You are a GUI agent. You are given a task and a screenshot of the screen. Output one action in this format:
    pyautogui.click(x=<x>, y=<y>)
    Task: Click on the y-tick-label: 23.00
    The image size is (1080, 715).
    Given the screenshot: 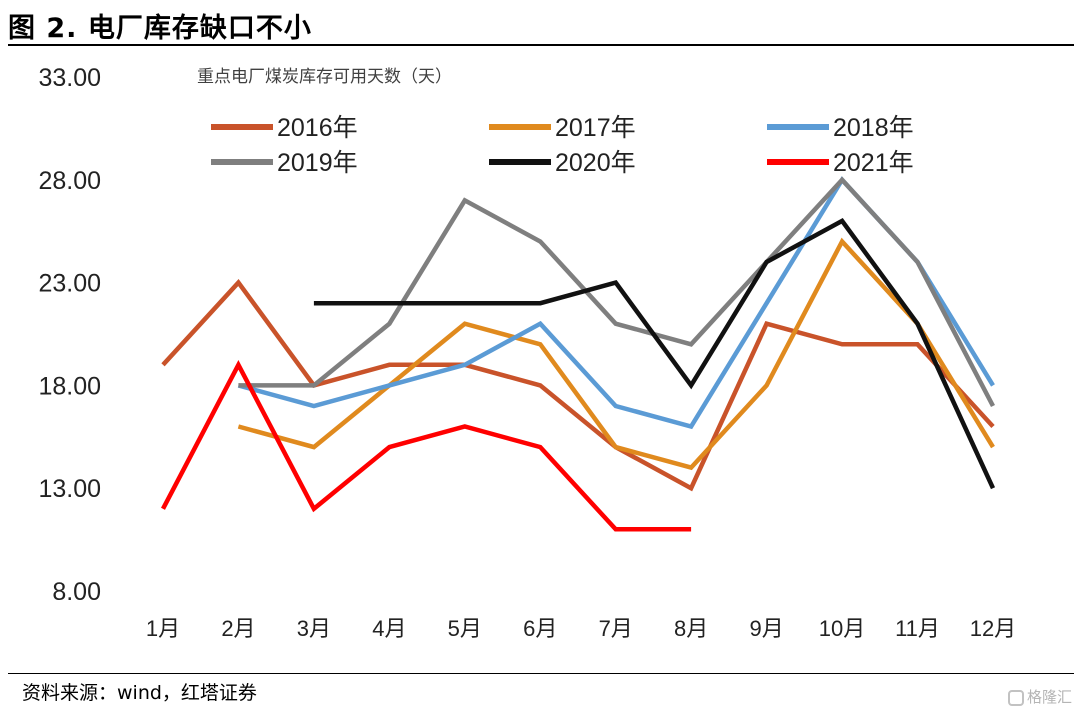 What is the action you would take?
    pyautogui.click(x=69, y=284)
    